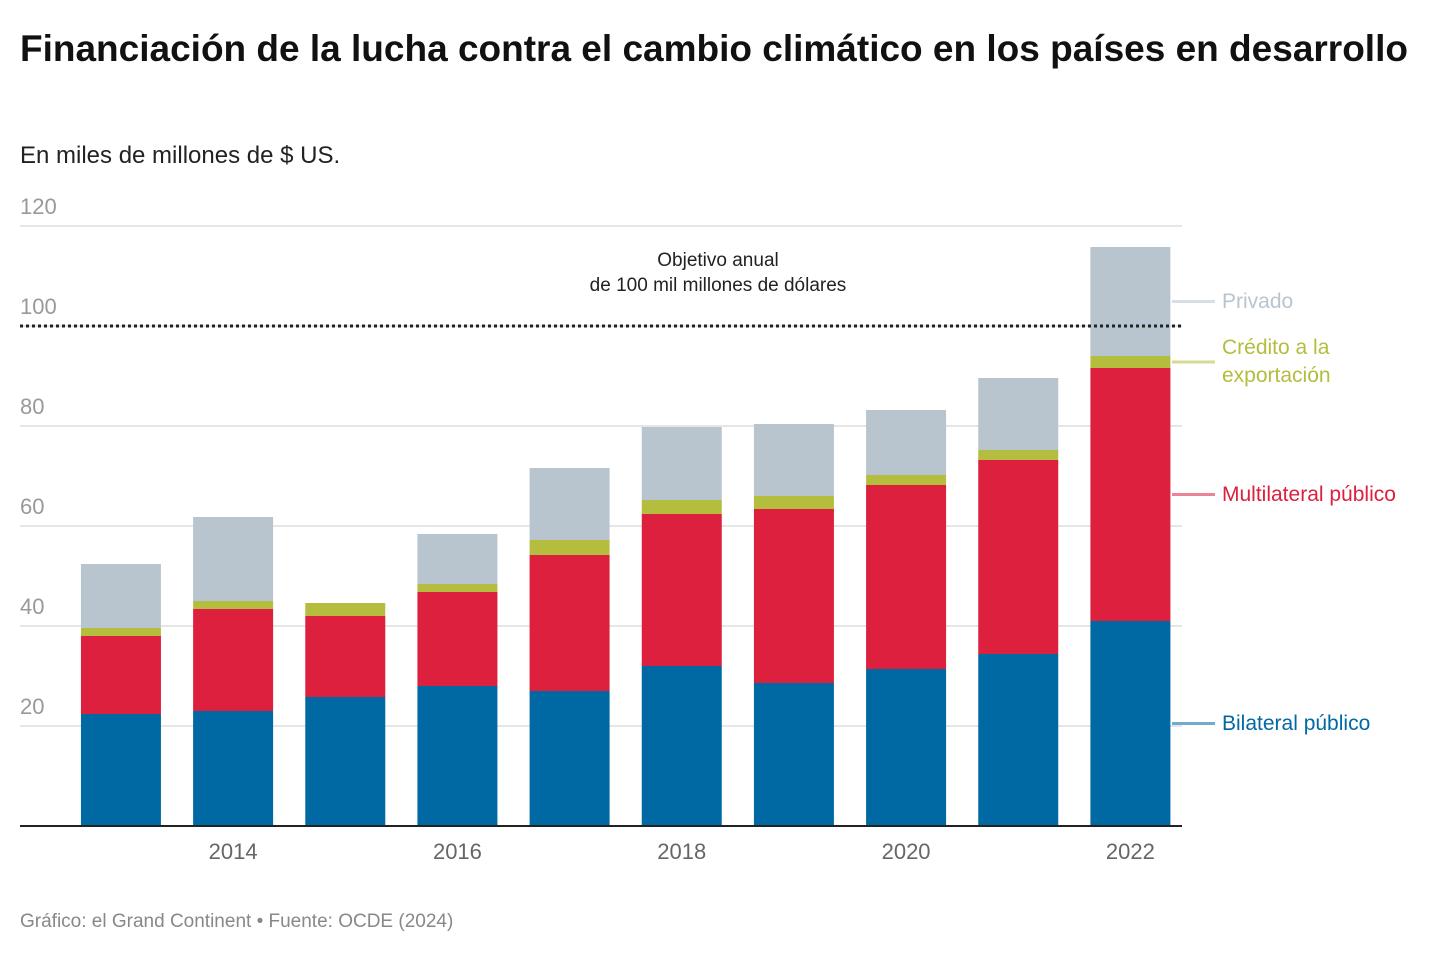  I want to click on legend-label: Crédito a la exportación, so click(1276, 361).